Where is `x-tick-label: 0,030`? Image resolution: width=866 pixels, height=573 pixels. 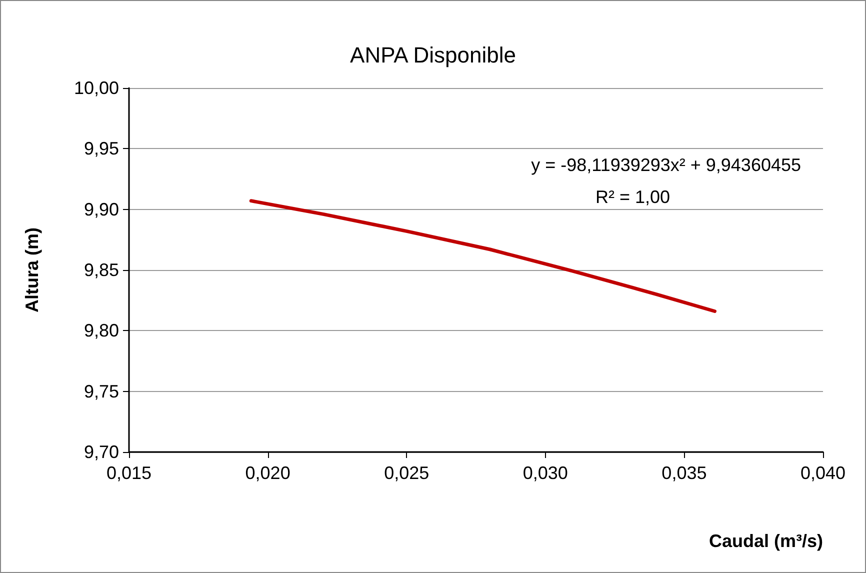 x-tick-label: 0,030 is located at coordinates (545, 473).